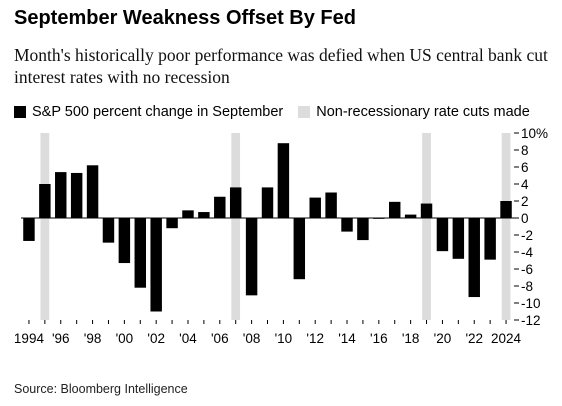  I want to click on bar-2013, so click(331, 205).